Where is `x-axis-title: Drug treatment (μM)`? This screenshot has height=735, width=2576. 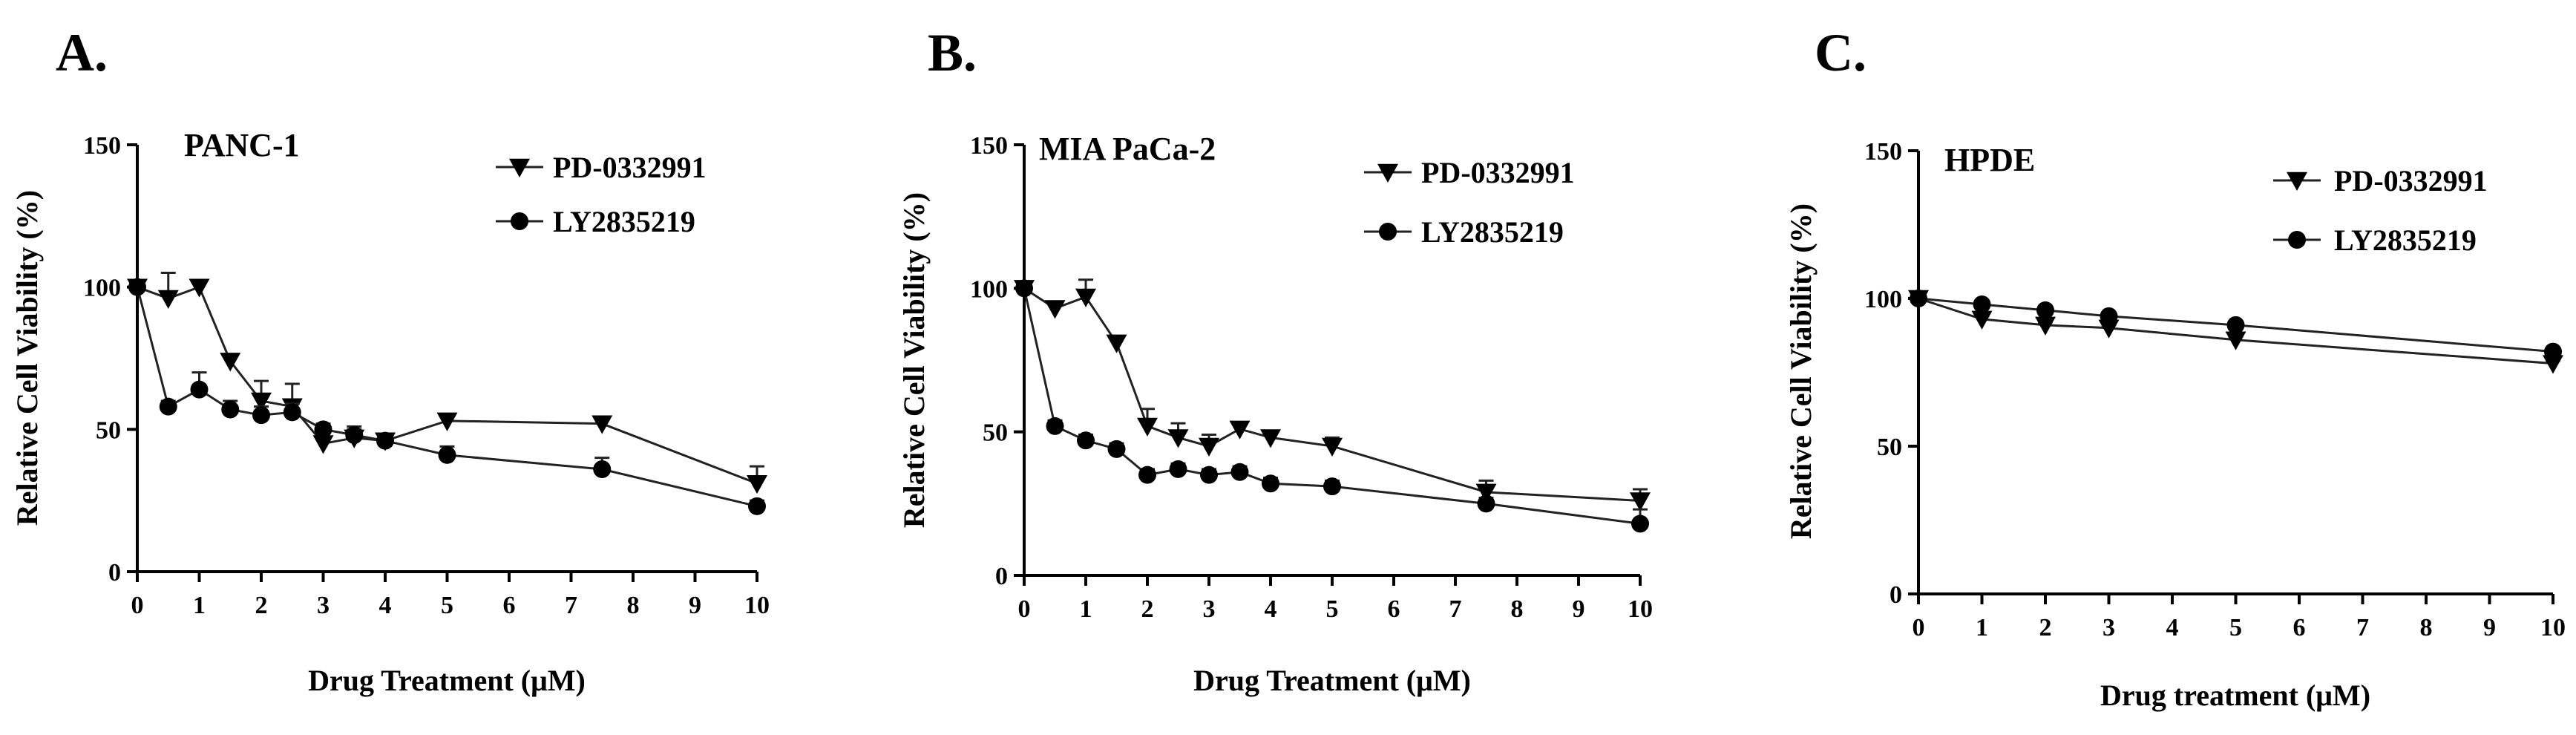
x-axis-title: Drug treatment (μM) is located at coordinates (2235, 695).